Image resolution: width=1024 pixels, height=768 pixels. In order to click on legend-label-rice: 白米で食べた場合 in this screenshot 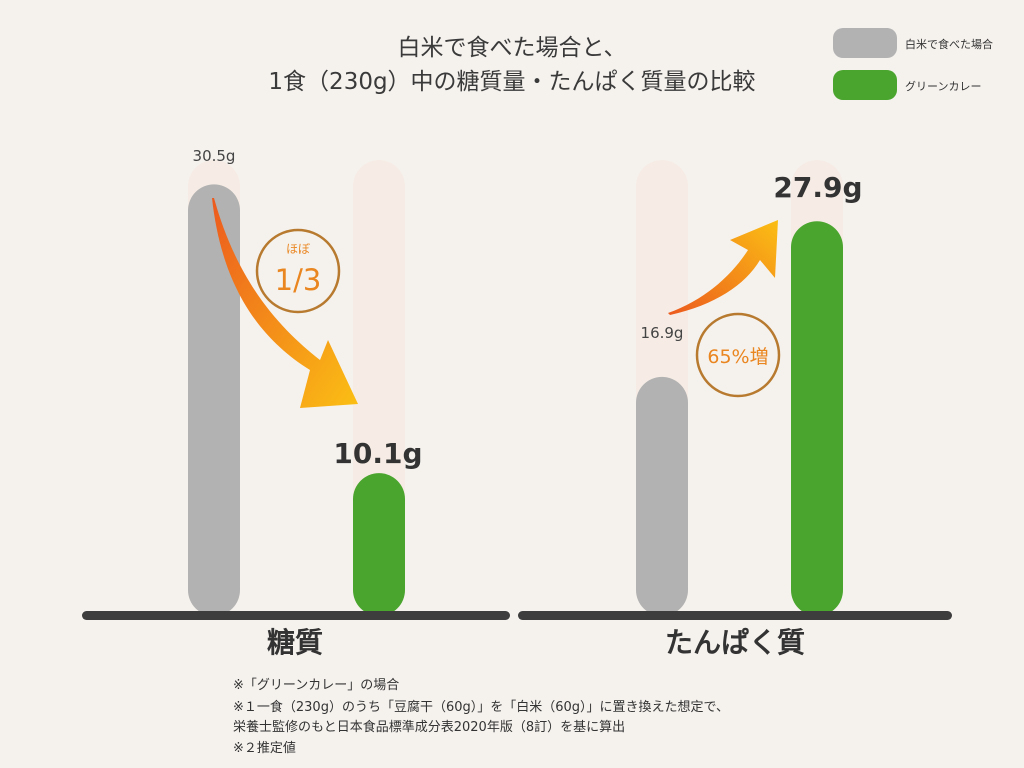, I will do `click(949, 44)`.